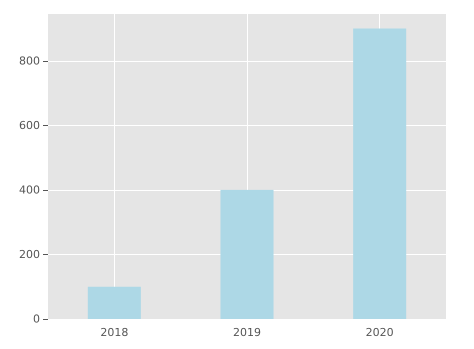 The image size is (474, 349). What do you see at coordinates (29, 125) in the screenshot?
I see `y-tick-label: 600` at bounding box center [29, 125].